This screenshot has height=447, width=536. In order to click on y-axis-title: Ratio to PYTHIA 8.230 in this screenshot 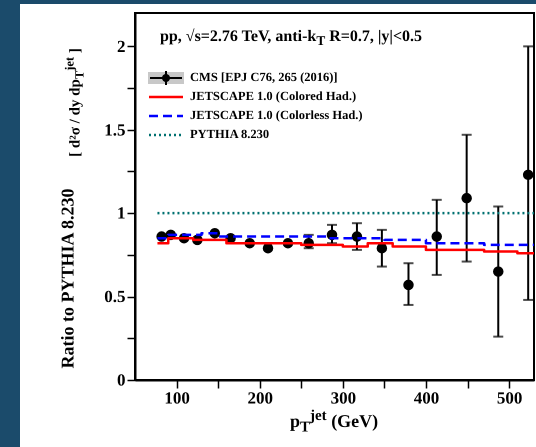, I will do `click(68, 278)`.